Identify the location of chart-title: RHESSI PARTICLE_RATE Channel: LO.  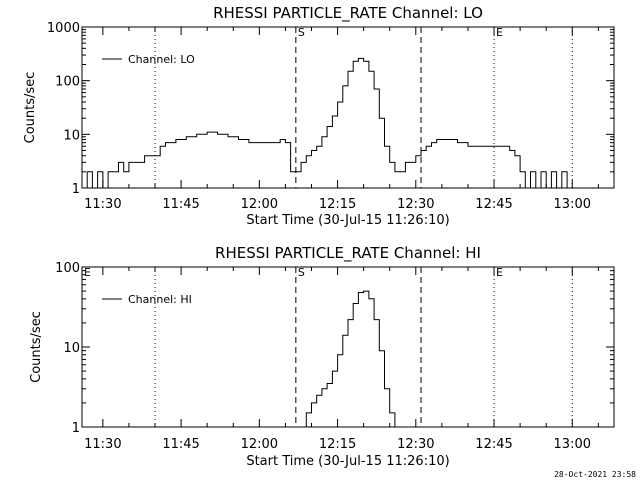
(348, 13).